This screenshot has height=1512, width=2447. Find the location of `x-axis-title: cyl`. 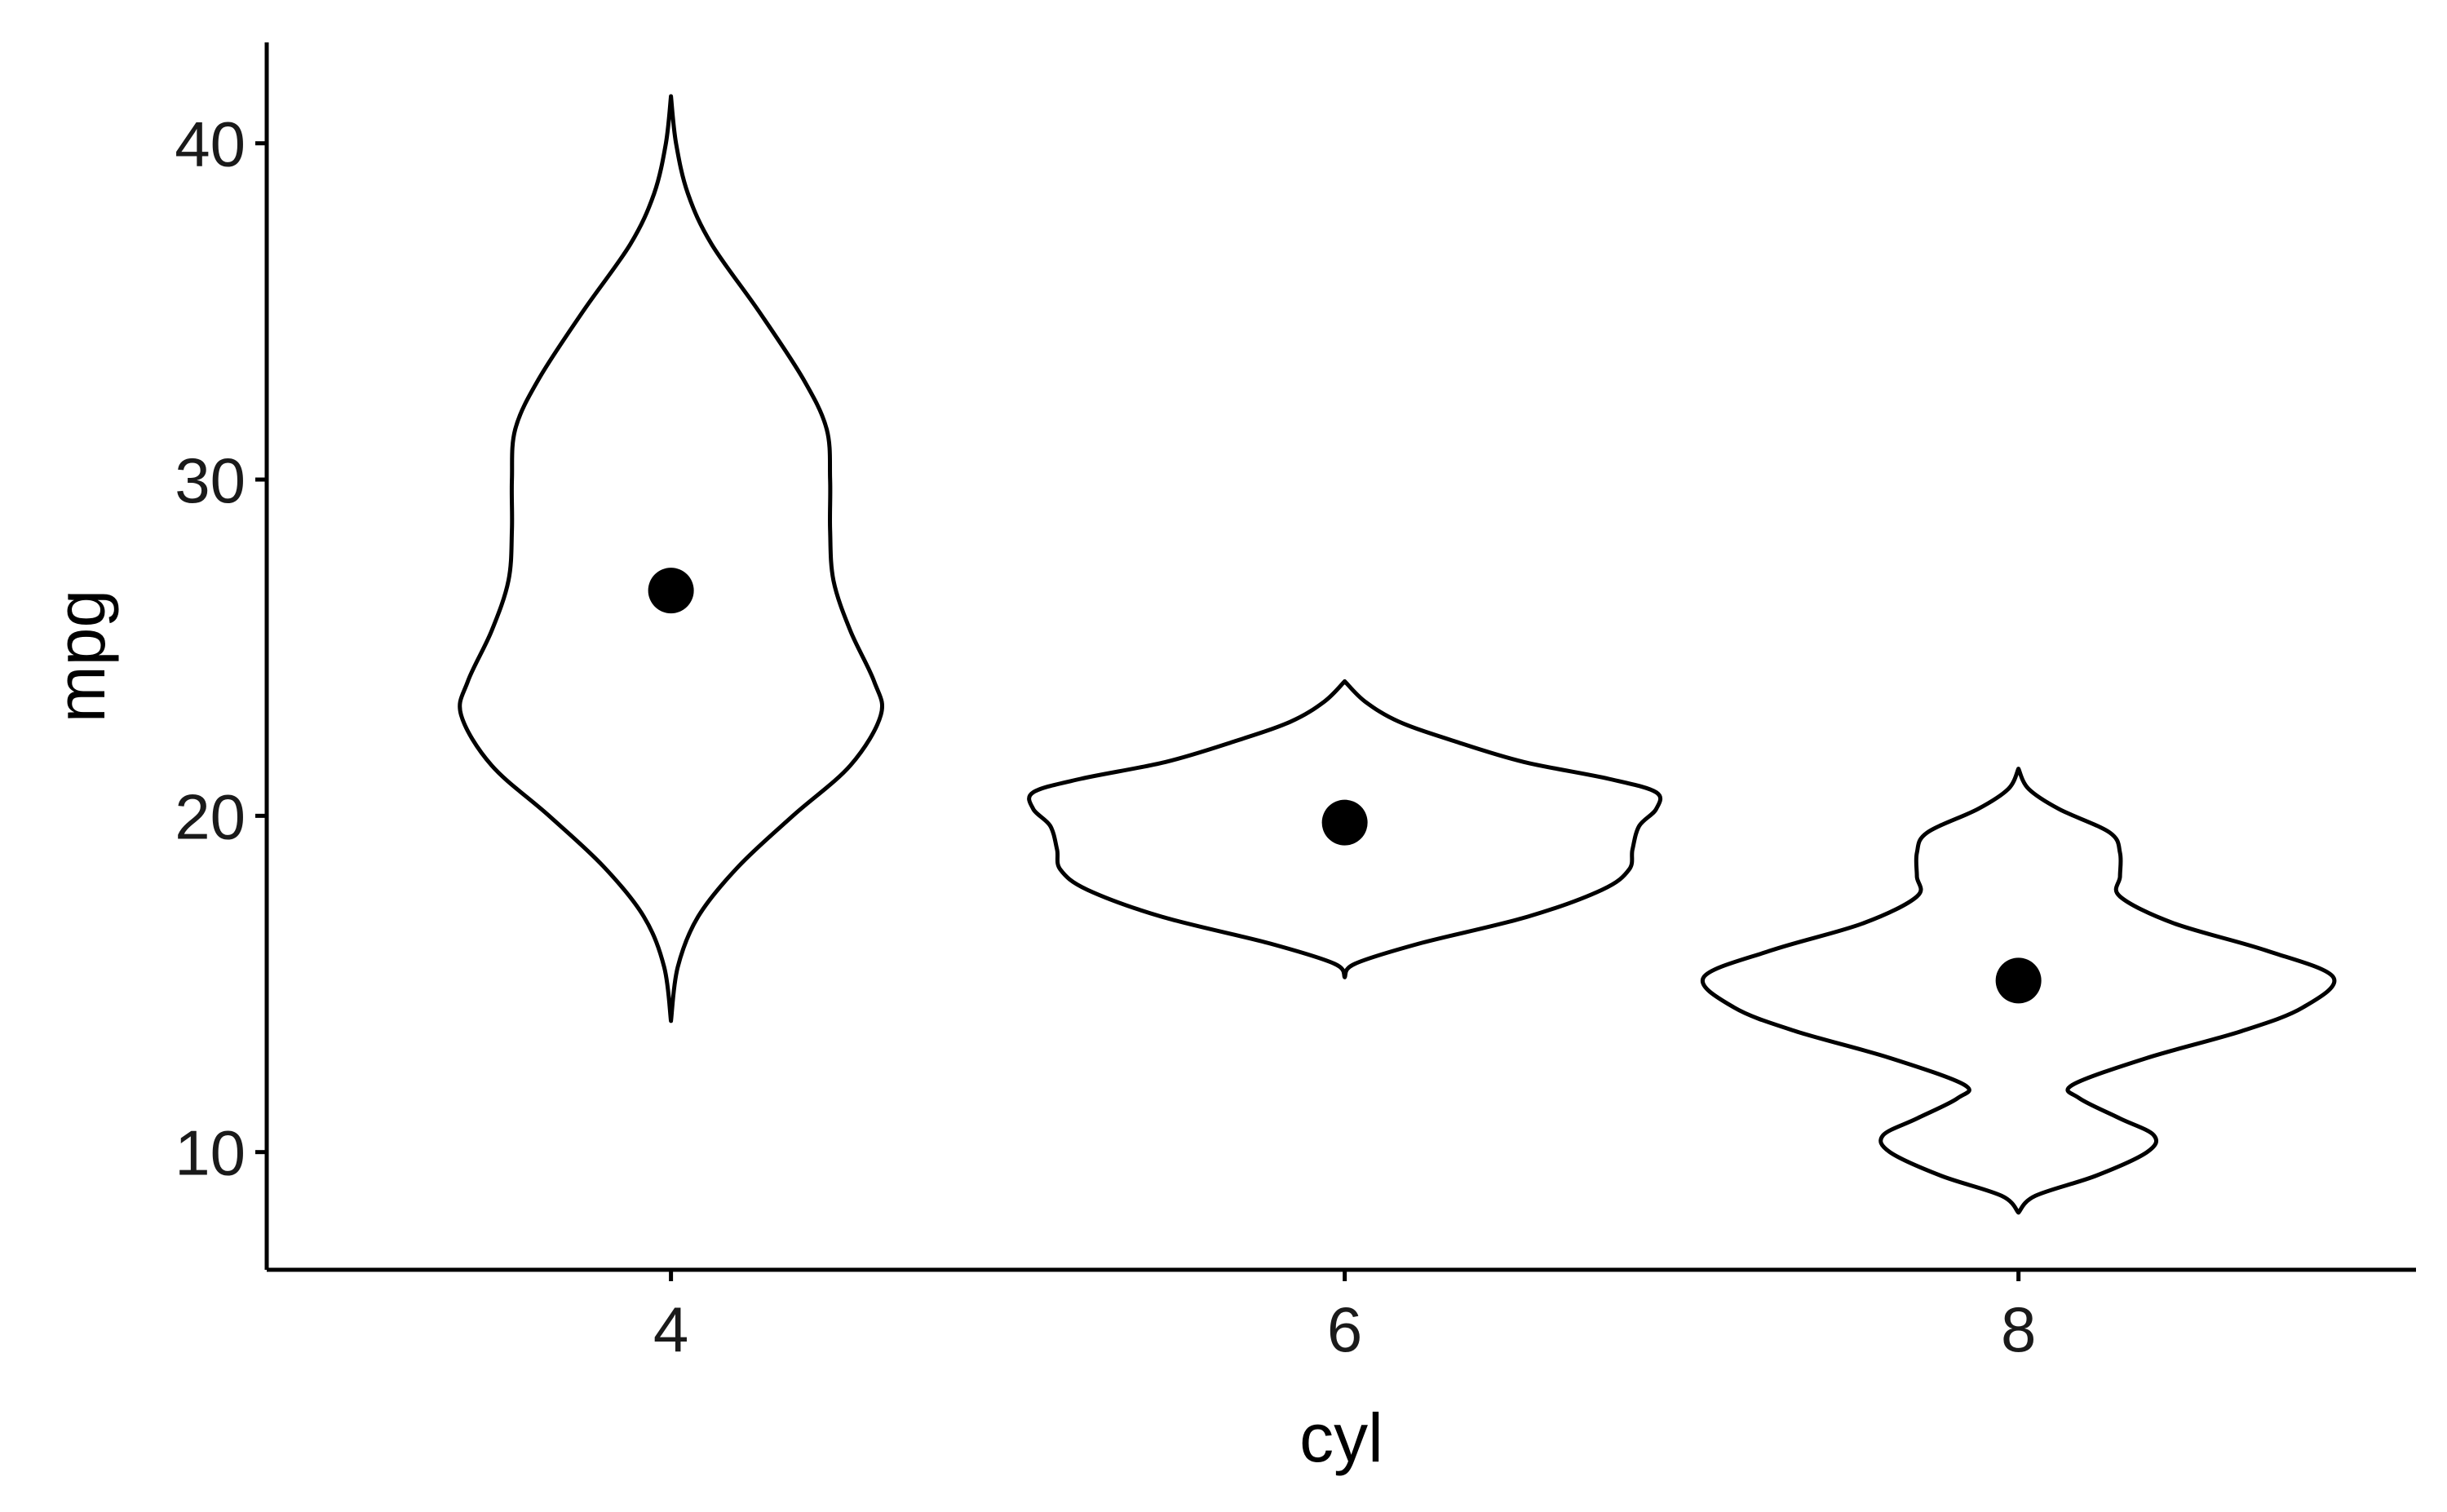

x-axis-title: cyl is located at coordinates (1341, 1437).